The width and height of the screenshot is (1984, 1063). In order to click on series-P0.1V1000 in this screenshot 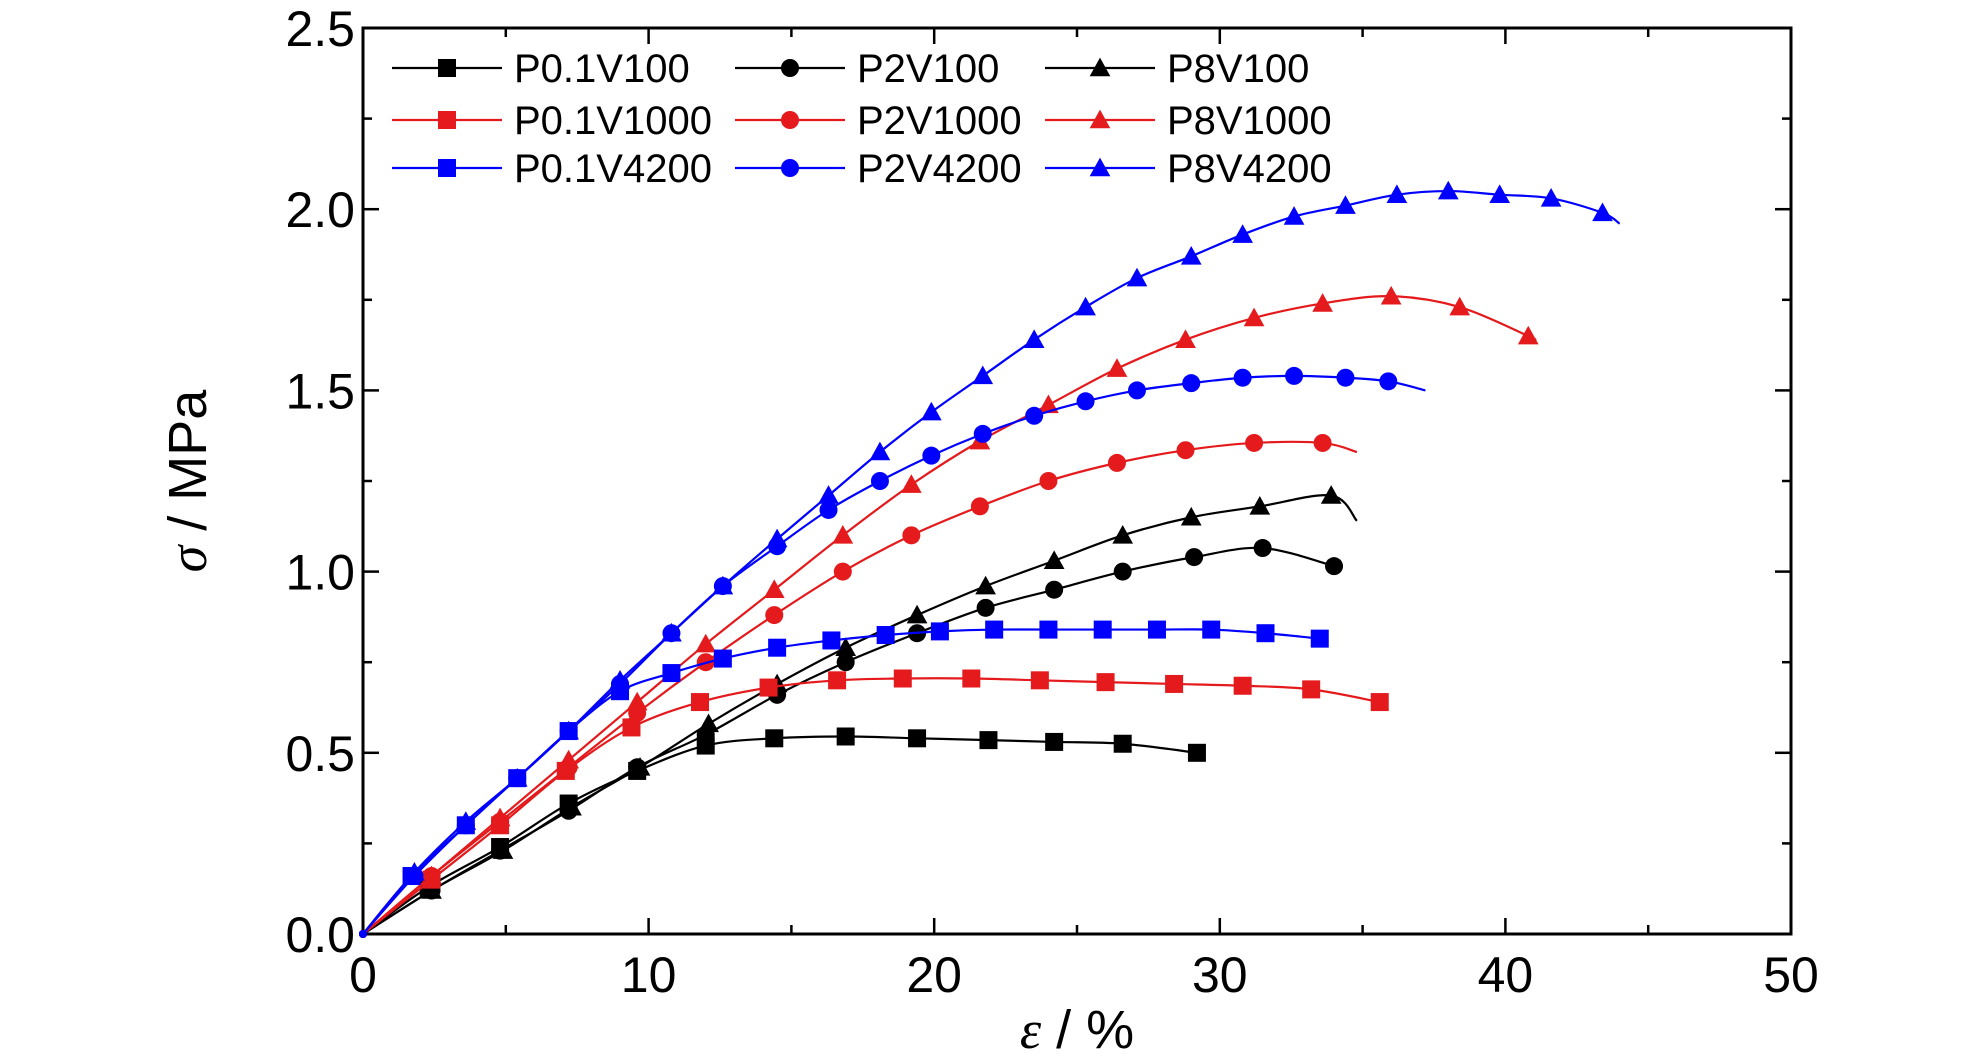, I will do `click(874, 803)`.